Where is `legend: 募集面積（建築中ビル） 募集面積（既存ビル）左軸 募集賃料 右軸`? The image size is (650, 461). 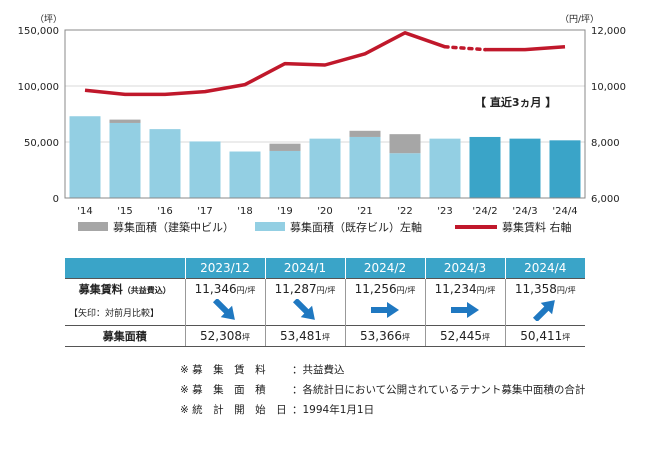
legend: 募集面積（建築中ビル） 募集面積（既存ビル）左軸 募集賃料 右軸 is located at coordinates (325, 227).